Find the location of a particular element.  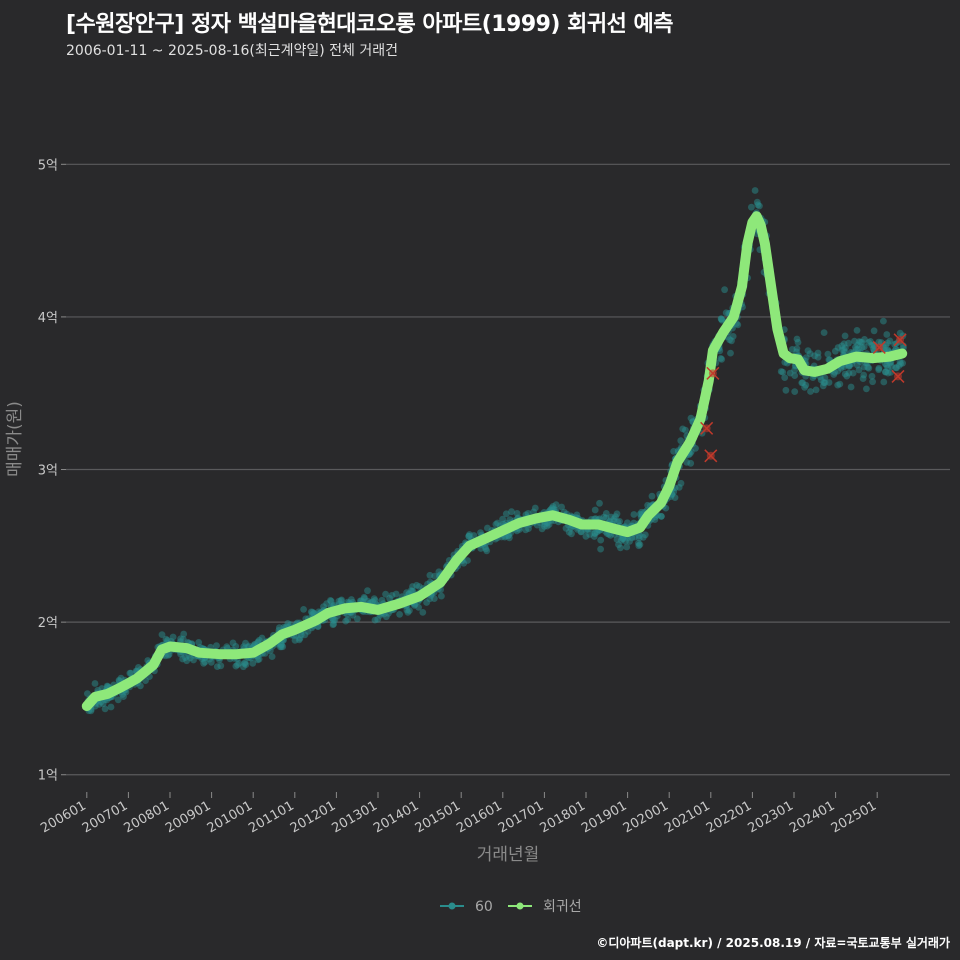

y-axis-title: 매매가(원) is located at coordinates (15, 439).